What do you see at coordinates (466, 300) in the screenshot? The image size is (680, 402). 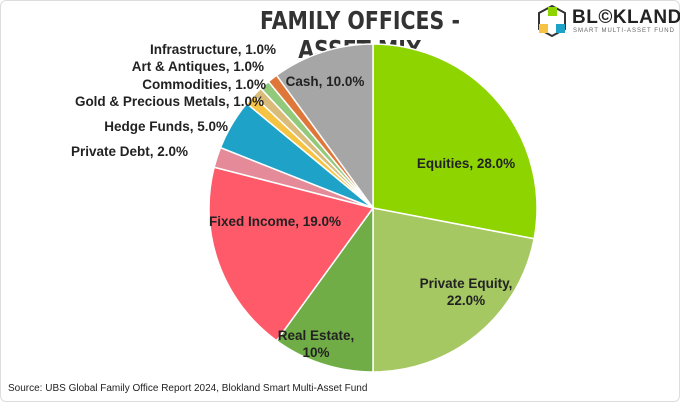 I see `data-label-private-equity-line2: 22.0%` at bounding box center [466, 300].